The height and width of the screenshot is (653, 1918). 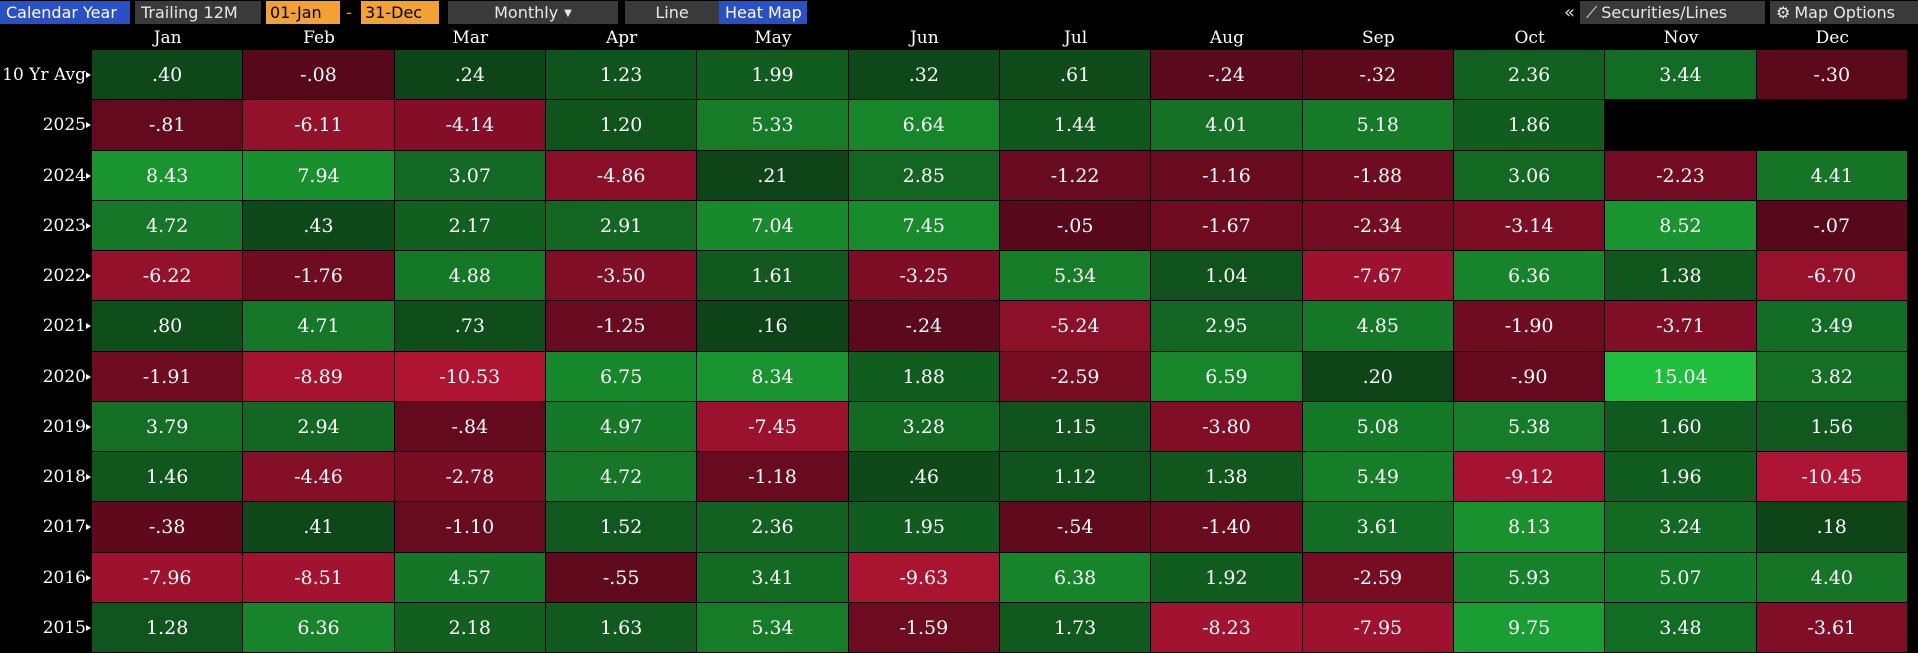 I want to click on heat-cell: -1.91, so click(x=168, y=376).